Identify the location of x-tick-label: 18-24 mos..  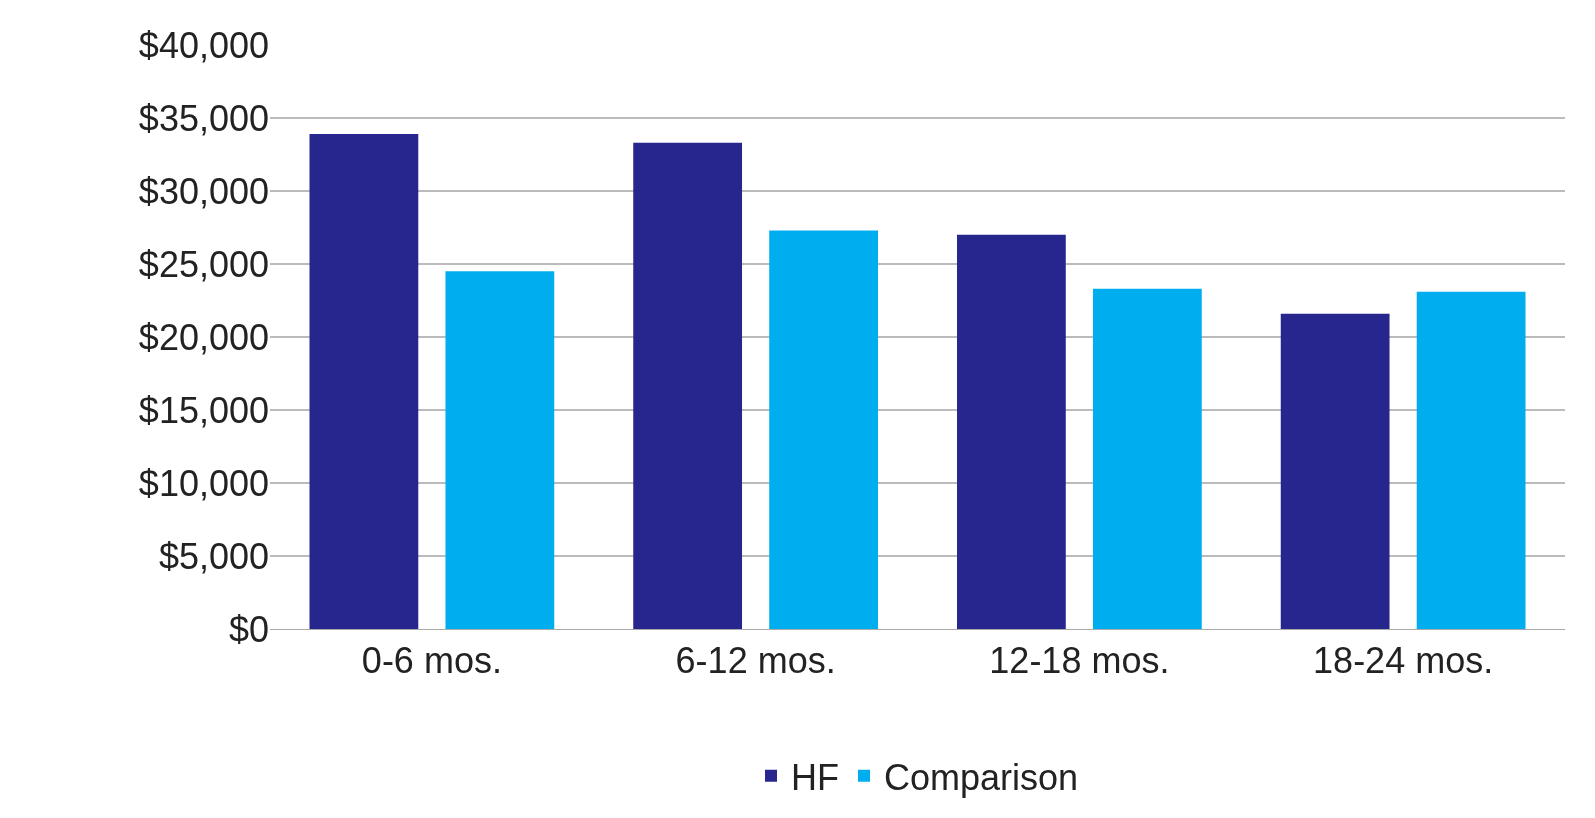
(1403, 661).